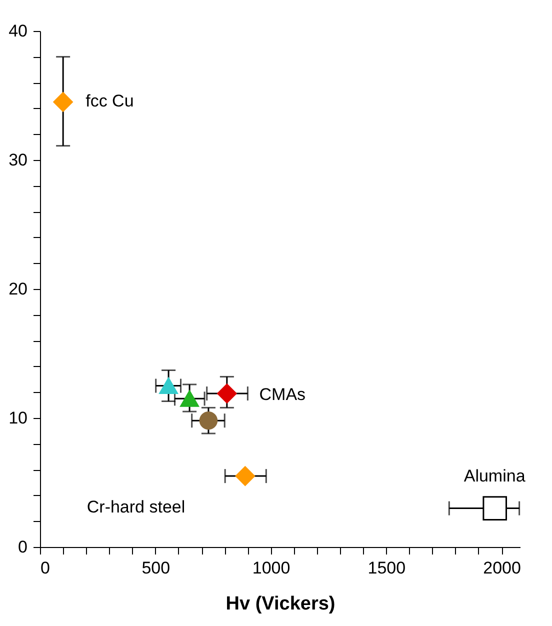  What do you see at coordinates (495, 476) in the screenshot?
I see `annotation: Alumina` at bounding box center [495, 476].